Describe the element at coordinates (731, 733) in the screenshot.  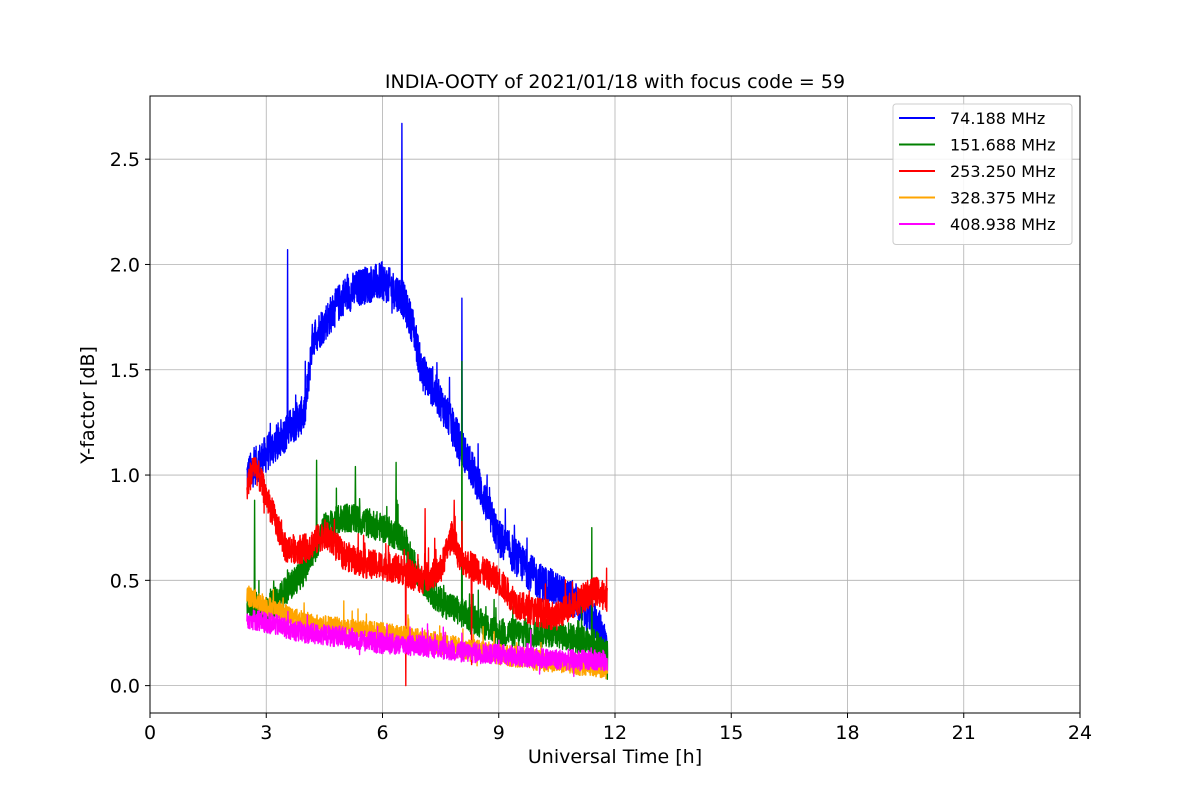
I see `x-tick-label: 15` at that location.